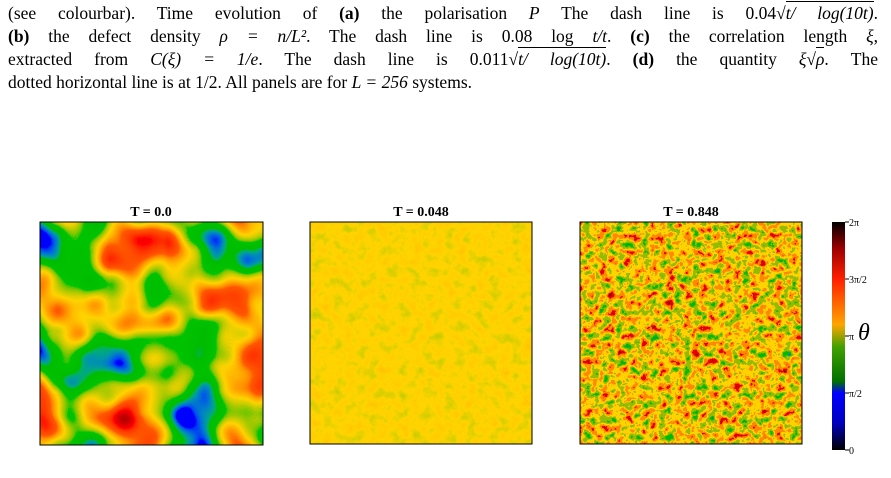  I want to click on caption-text: (d), so click(643, 59).